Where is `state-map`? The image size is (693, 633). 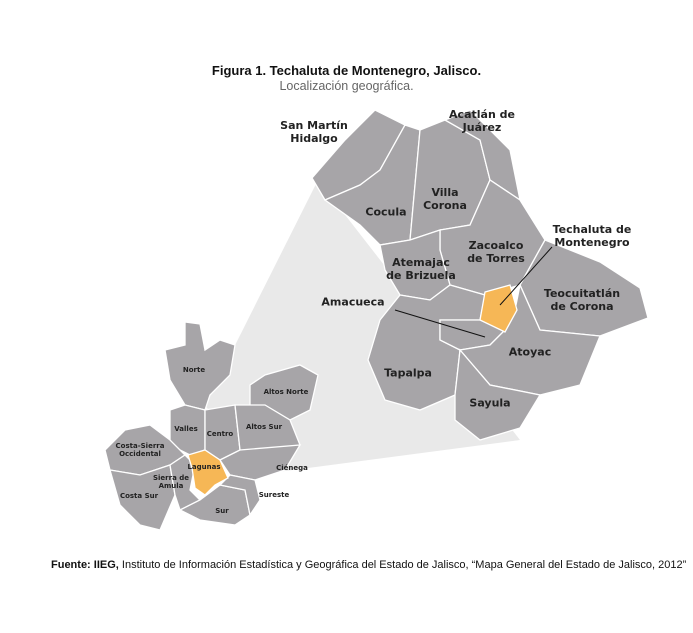
state-map is located at coordinates (211, 426).